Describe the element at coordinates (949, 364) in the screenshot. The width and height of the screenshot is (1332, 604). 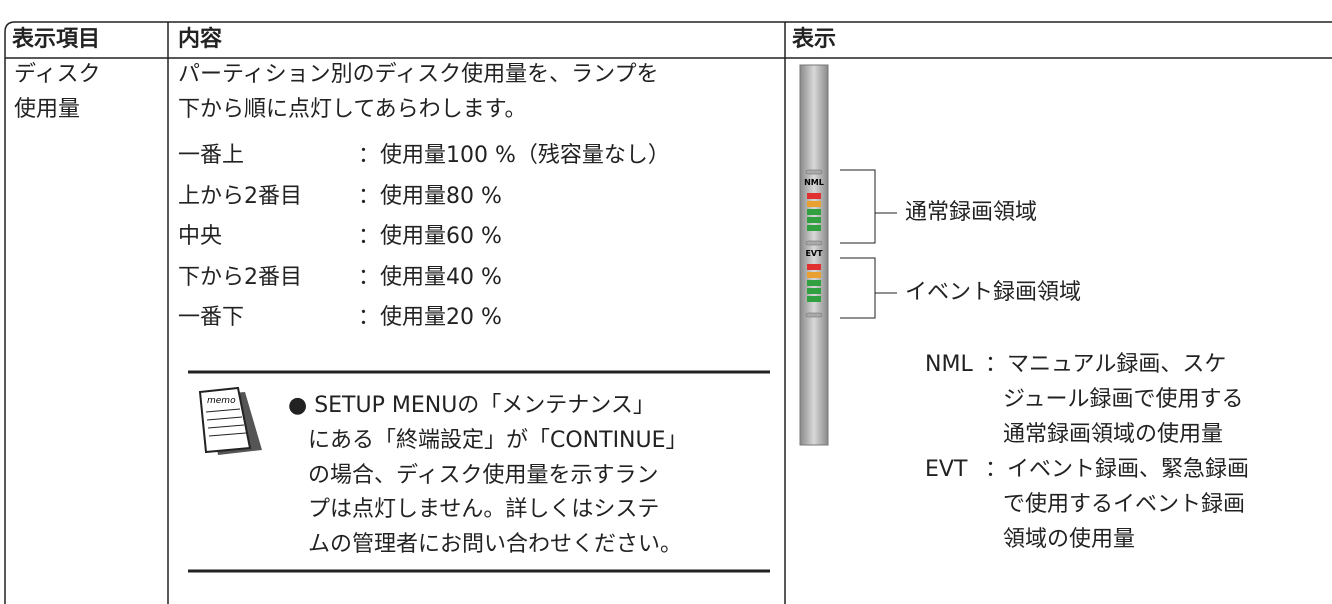
I see `note-term: NML` at that location.